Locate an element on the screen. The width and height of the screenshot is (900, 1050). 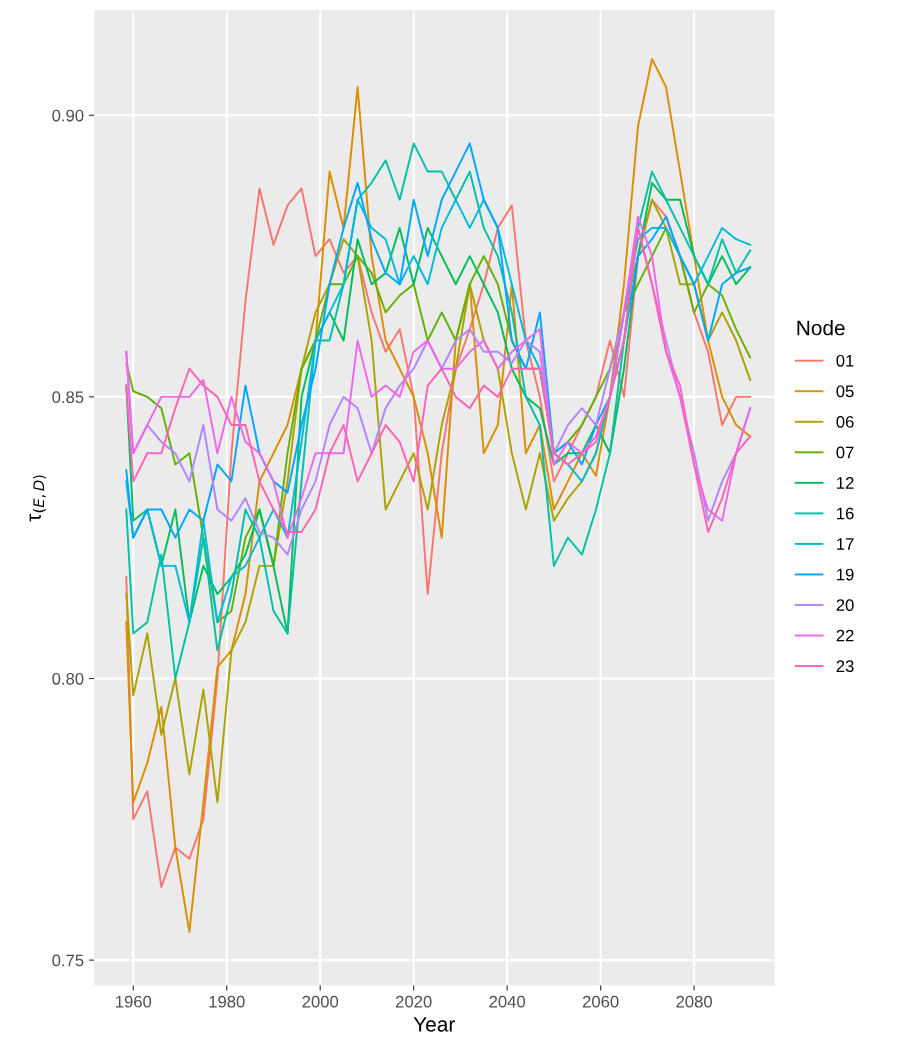
legend-label: 16 is located at coordinates (845, 513).